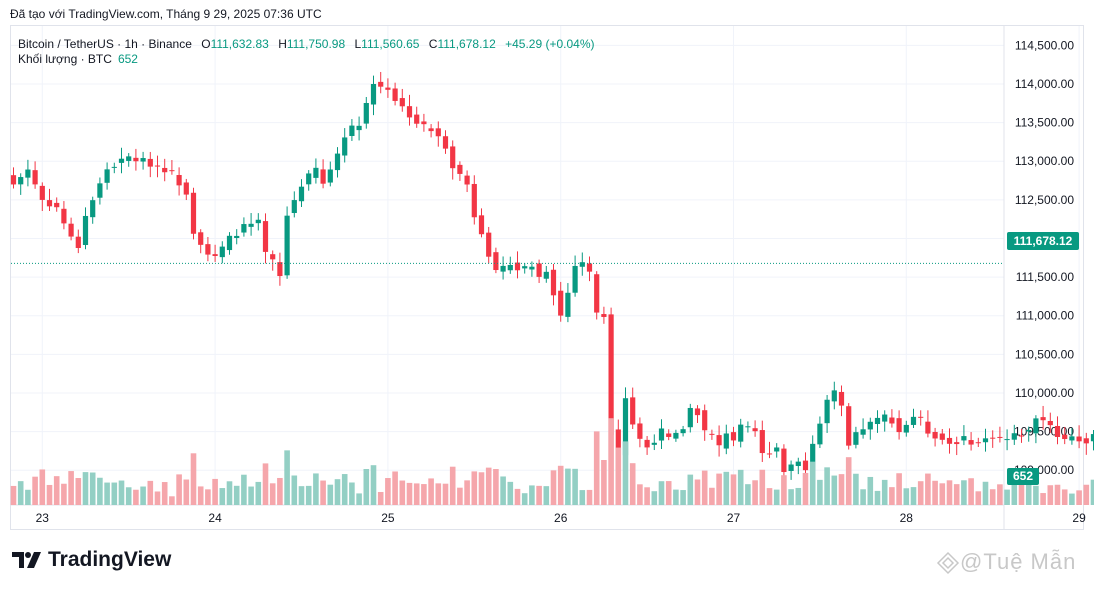  Describe the element at coordinates (282, 44) in the screenshot. I see `legend-high-label: H` at that location.